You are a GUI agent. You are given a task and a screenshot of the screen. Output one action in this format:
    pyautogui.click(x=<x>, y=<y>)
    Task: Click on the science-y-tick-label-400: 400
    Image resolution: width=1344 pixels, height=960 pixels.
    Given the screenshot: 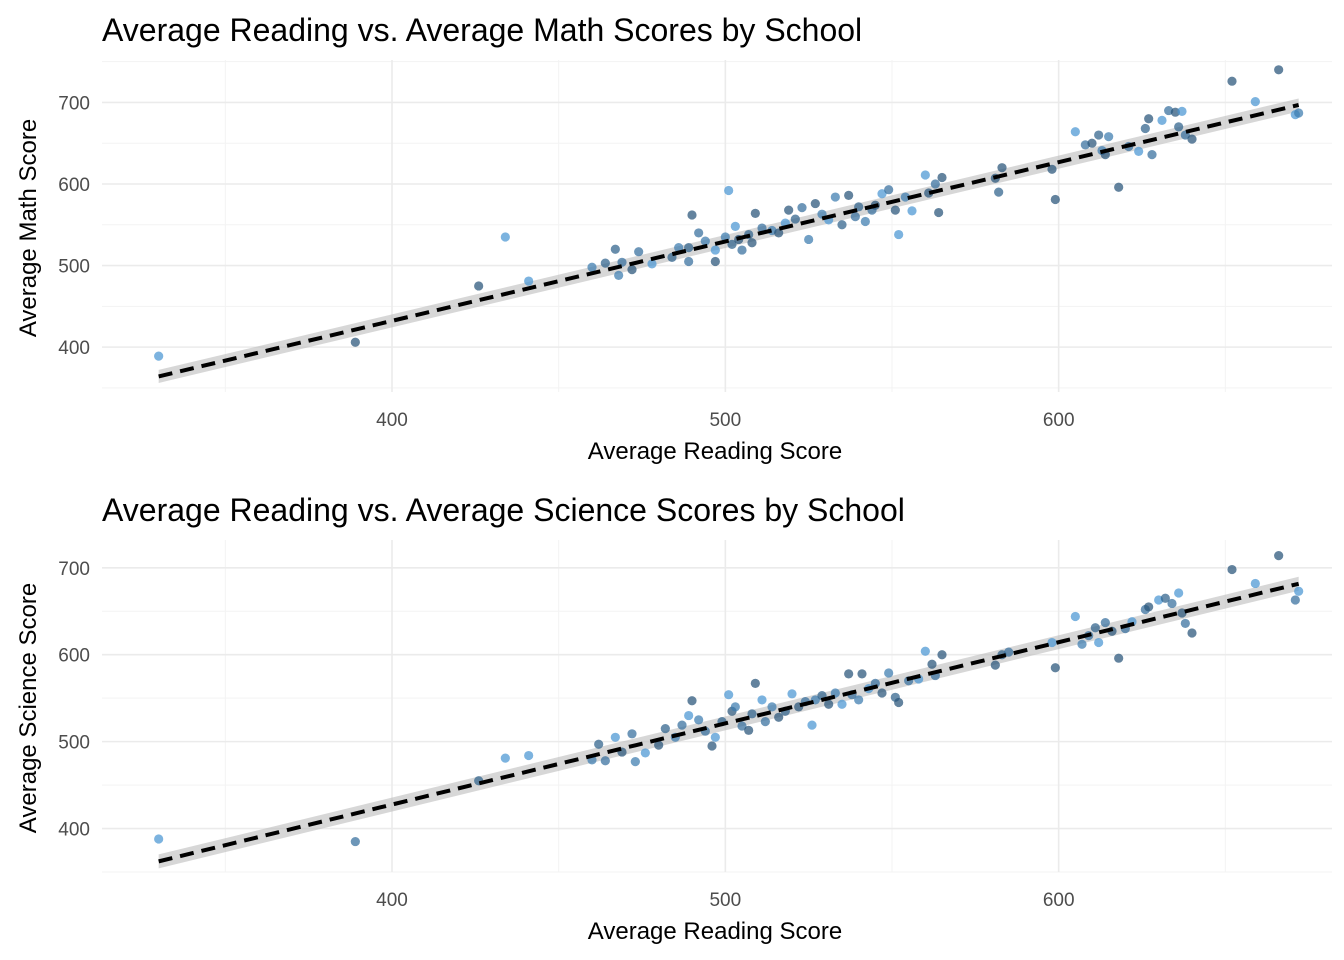 What is the action you would take?
    pyautogui.click(x=74, y=830)
    